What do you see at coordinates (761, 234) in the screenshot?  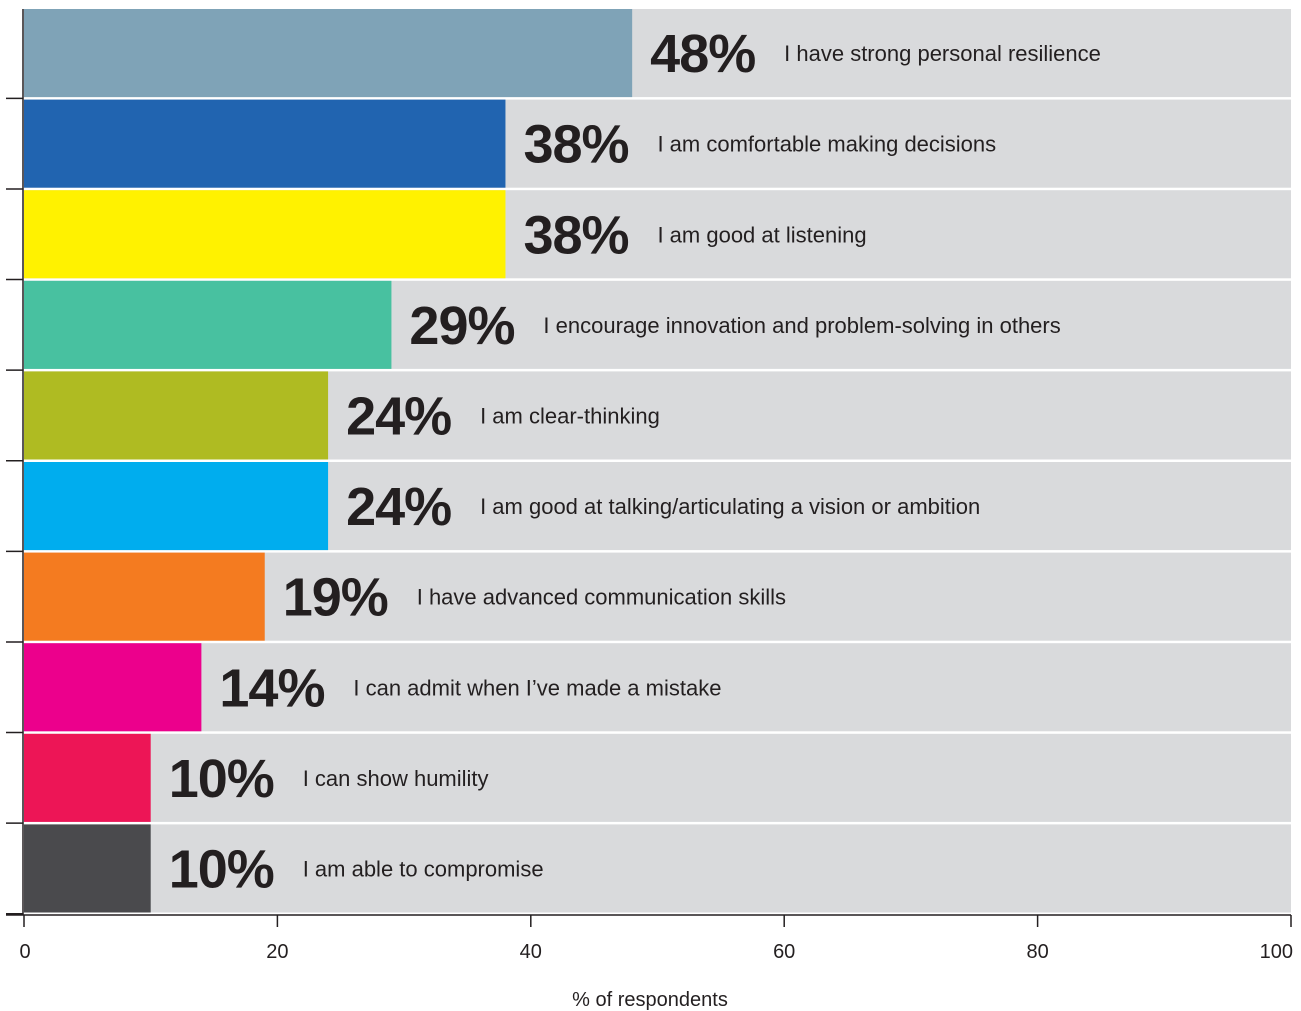 I see `bar-category-label: I am good at listening` at bounding box center [761, 234].